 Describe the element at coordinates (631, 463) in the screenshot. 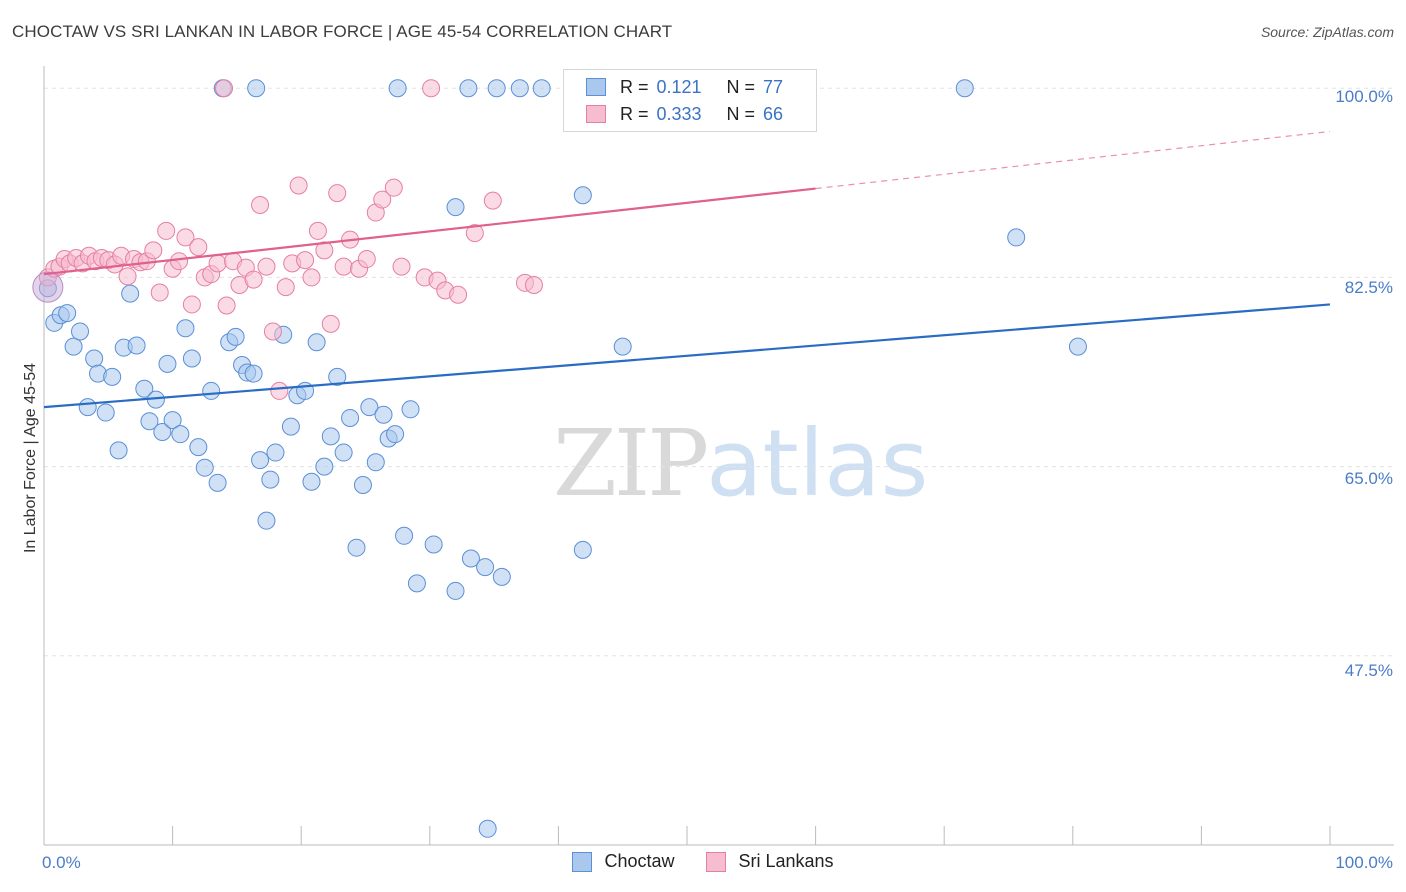

I see `watermark-zip: ZIP` at that location.